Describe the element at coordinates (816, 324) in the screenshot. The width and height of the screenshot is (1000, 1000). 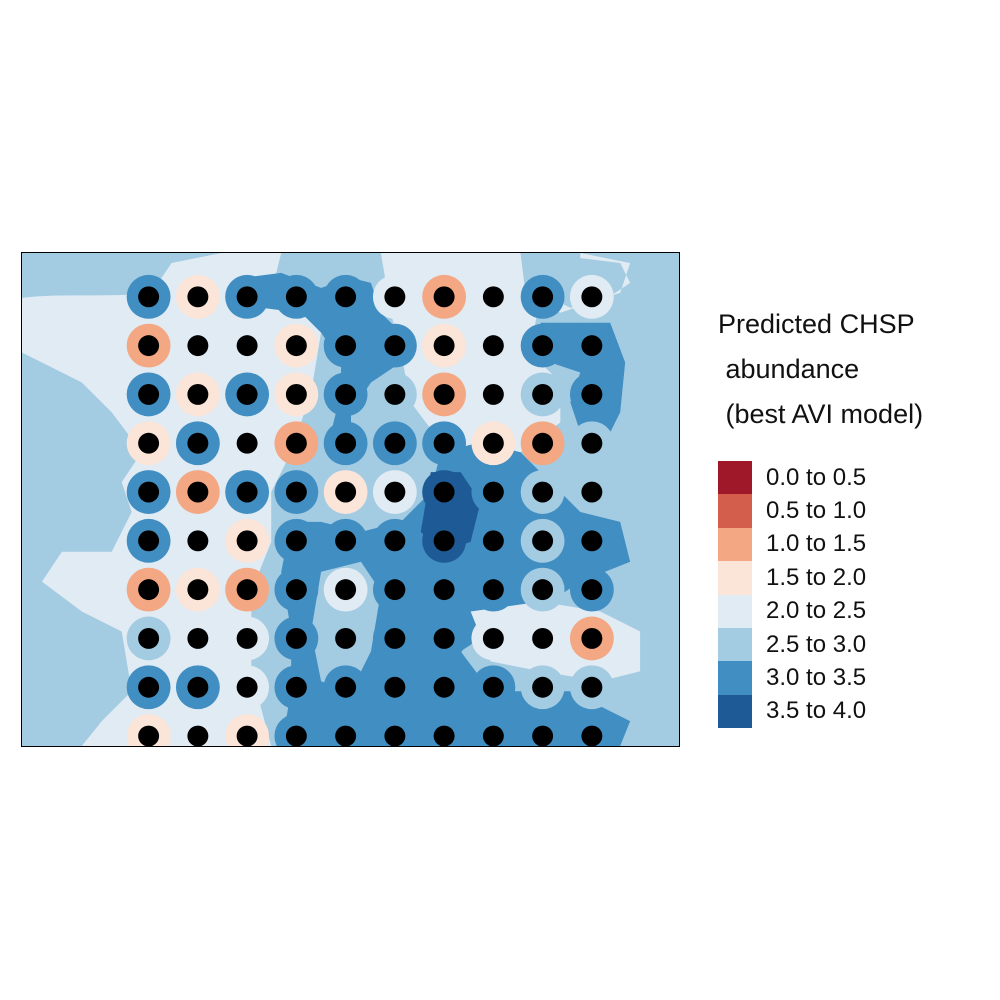
I see `legend-title-line-1: Predicted CHSP` at that location.